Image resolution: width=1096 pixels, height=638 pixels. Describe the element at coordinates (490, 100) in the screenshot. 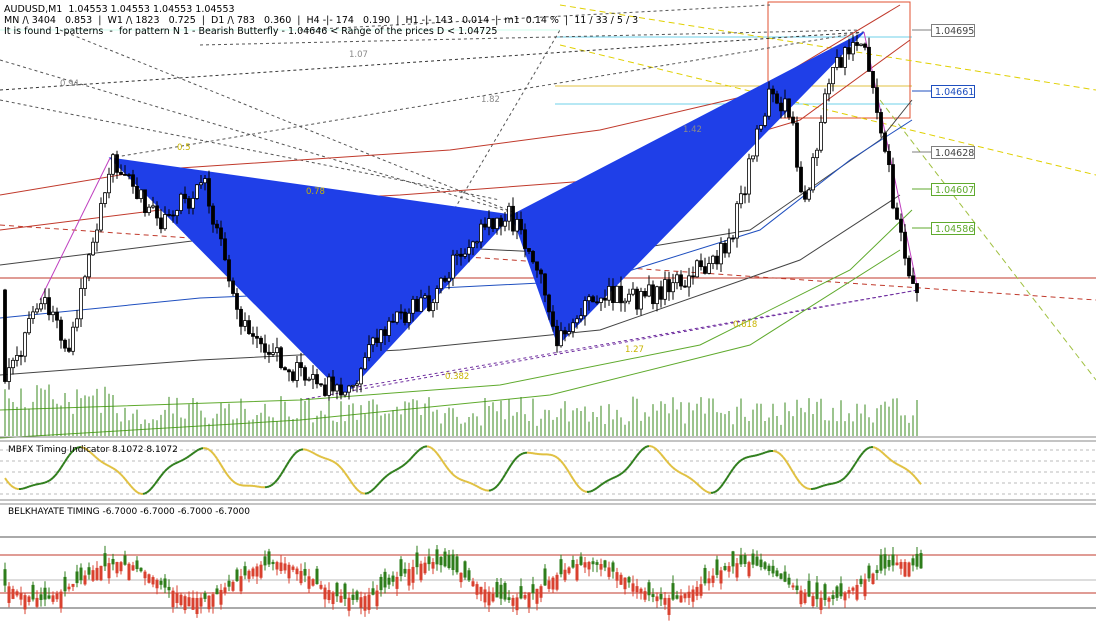

I see `fib-label-2: 1.82` at that location.